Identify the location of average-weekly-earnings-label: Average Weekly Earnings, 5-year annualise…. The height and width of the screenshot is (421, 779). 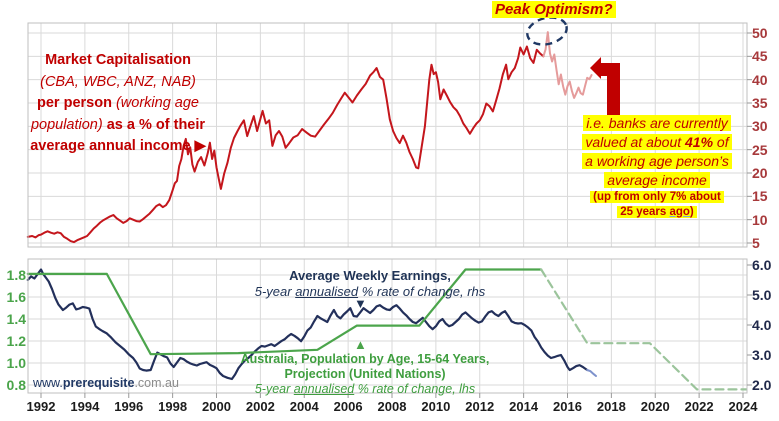
(370, 283).